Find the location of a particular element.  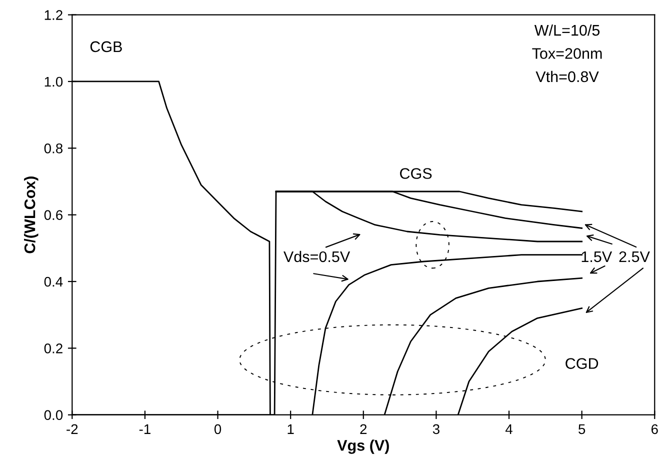

y-tick-label: 0.6 is located at coordinates (53, 215).